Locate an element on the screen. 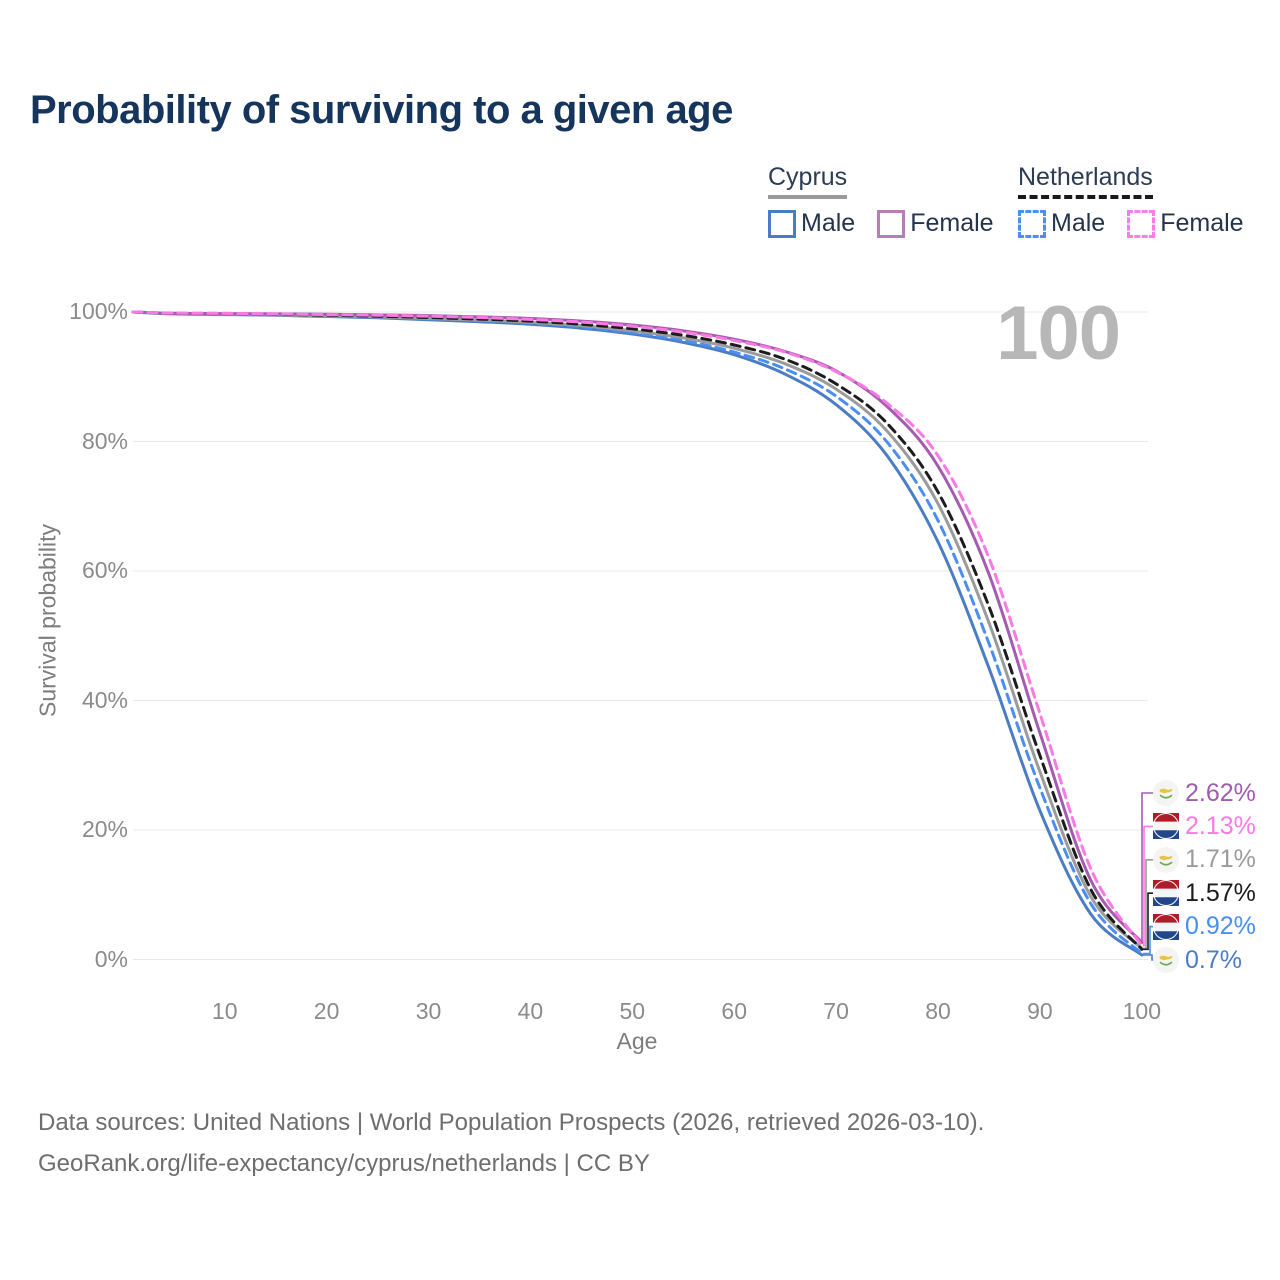 Image resolution: width=1280 pixels, height=1280 pixels. x-tick-100: 100 is located at coordinates (1141, 1011).